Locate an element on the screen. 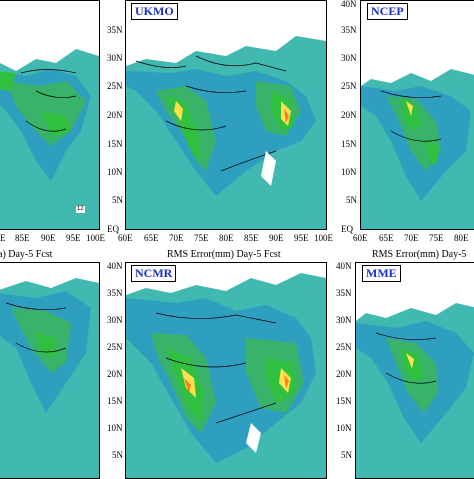  ncep-map is located at coordinates (417, 115).